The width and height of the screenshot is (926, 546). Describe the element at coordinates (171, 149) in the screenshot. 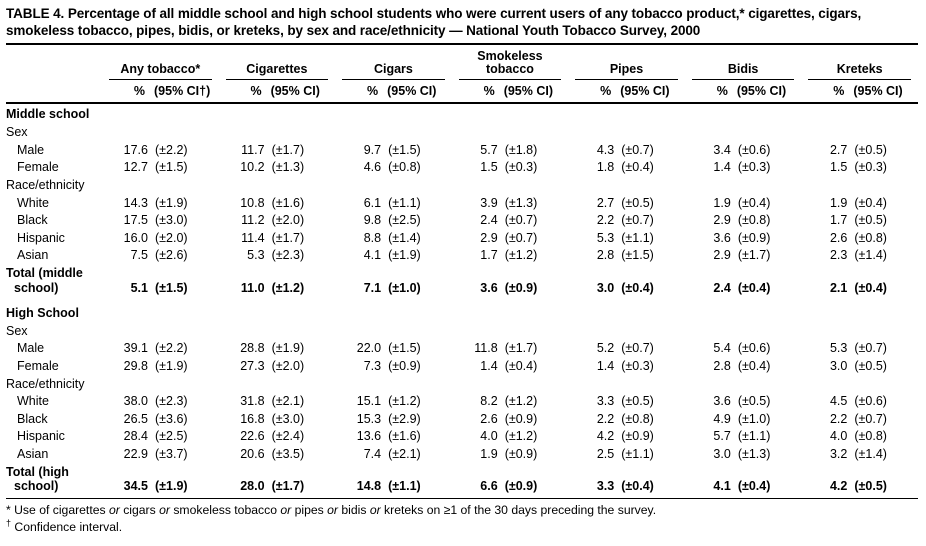

I see `ci-cell: (±2.2)` at that location.